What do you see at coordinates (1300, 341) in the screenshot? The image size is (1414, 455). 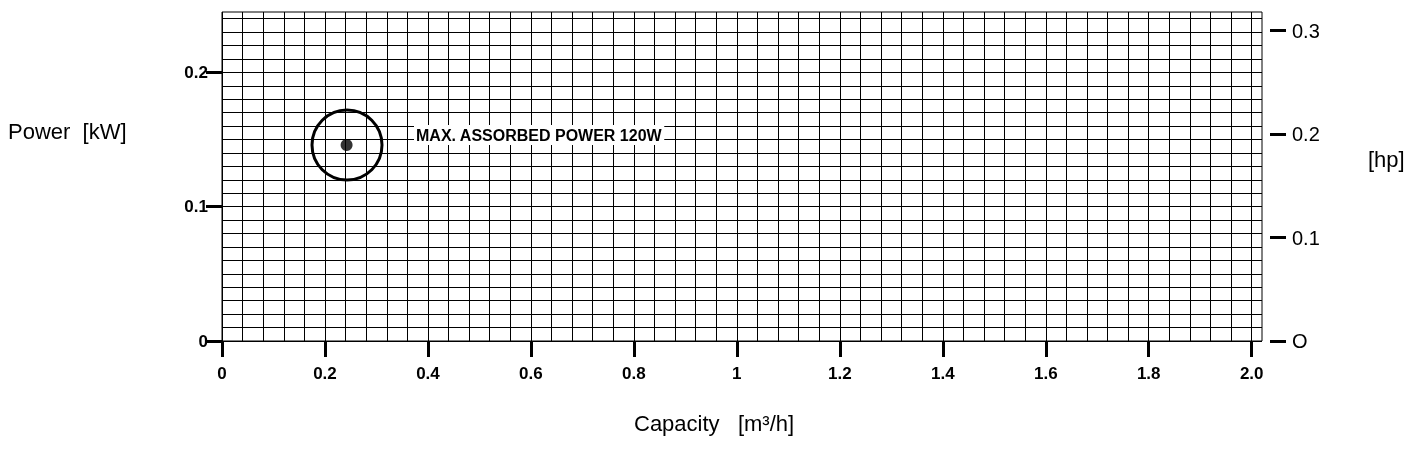 I see `y2-tick-label: O` at bounding box center [1300, 341].